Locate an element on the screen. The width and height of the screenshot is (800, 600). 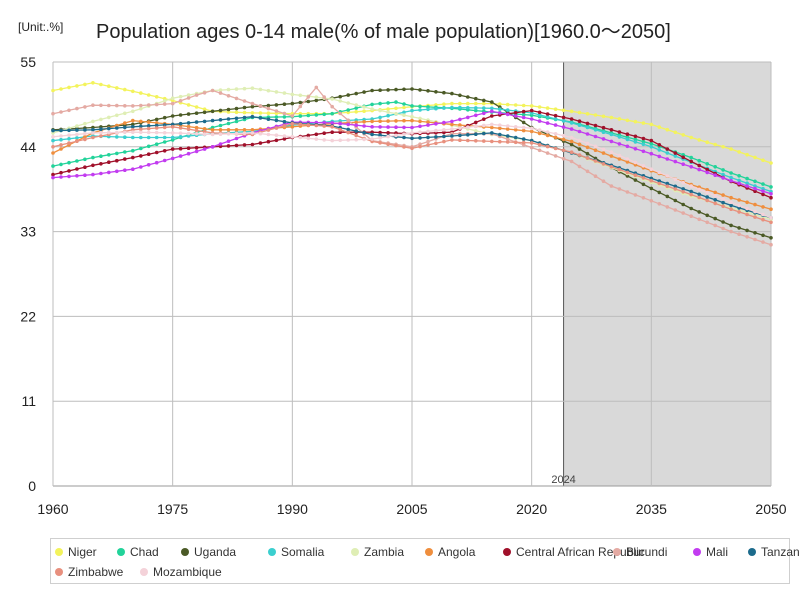
y-tick-label: 33 is located at coordinates (28, 232).